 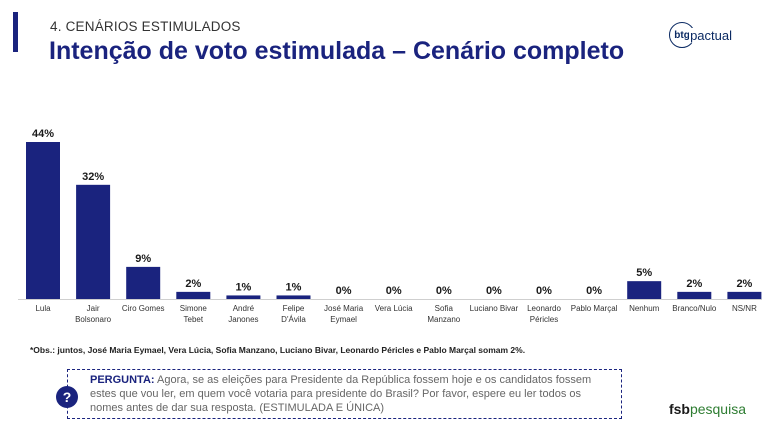 What do you see at coordinates (293, 319) in the screenshot?
I see `category-label: D'Ávila` at bounding box center [293, 319].